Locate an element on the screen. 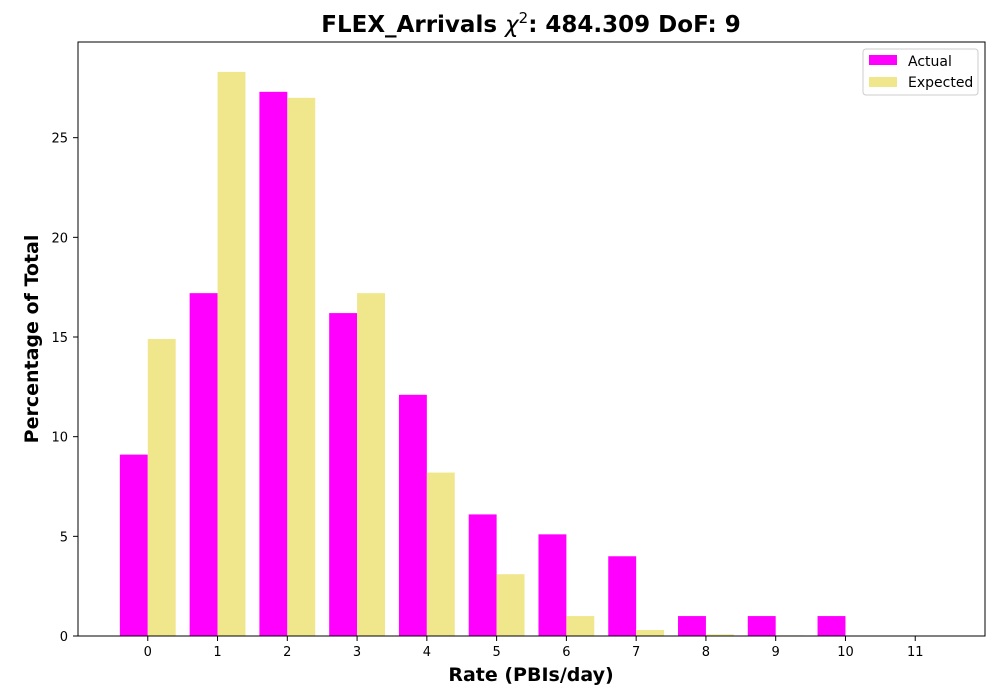 This screenshot has width=1000, height=700. x-tick-label: 9 is located at coordinates (776, 652).